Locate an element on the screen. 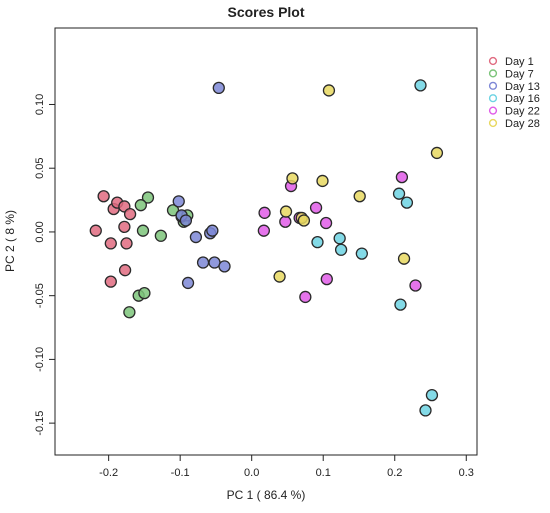 This screenshot has width=550, height=513. x-tick-label: 0.2 is located at coordinates (394, 473).